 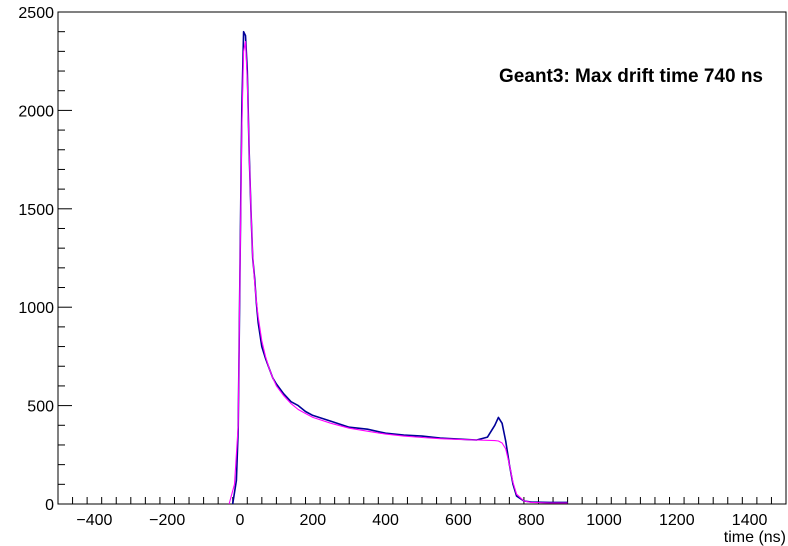 What do you see at coordinates (36, 13) in the screenshot?
I see `y-tick-label: 2500` at bounding box center [36, 13].